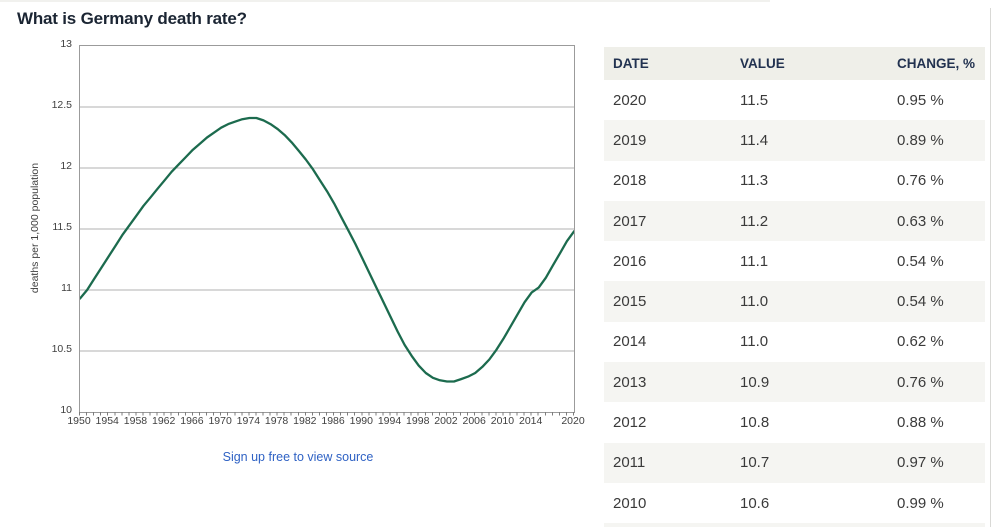  Describe the element at coordinates (61, 349) in the screenshot. I see `y-tick-label: 10.5` at that location.